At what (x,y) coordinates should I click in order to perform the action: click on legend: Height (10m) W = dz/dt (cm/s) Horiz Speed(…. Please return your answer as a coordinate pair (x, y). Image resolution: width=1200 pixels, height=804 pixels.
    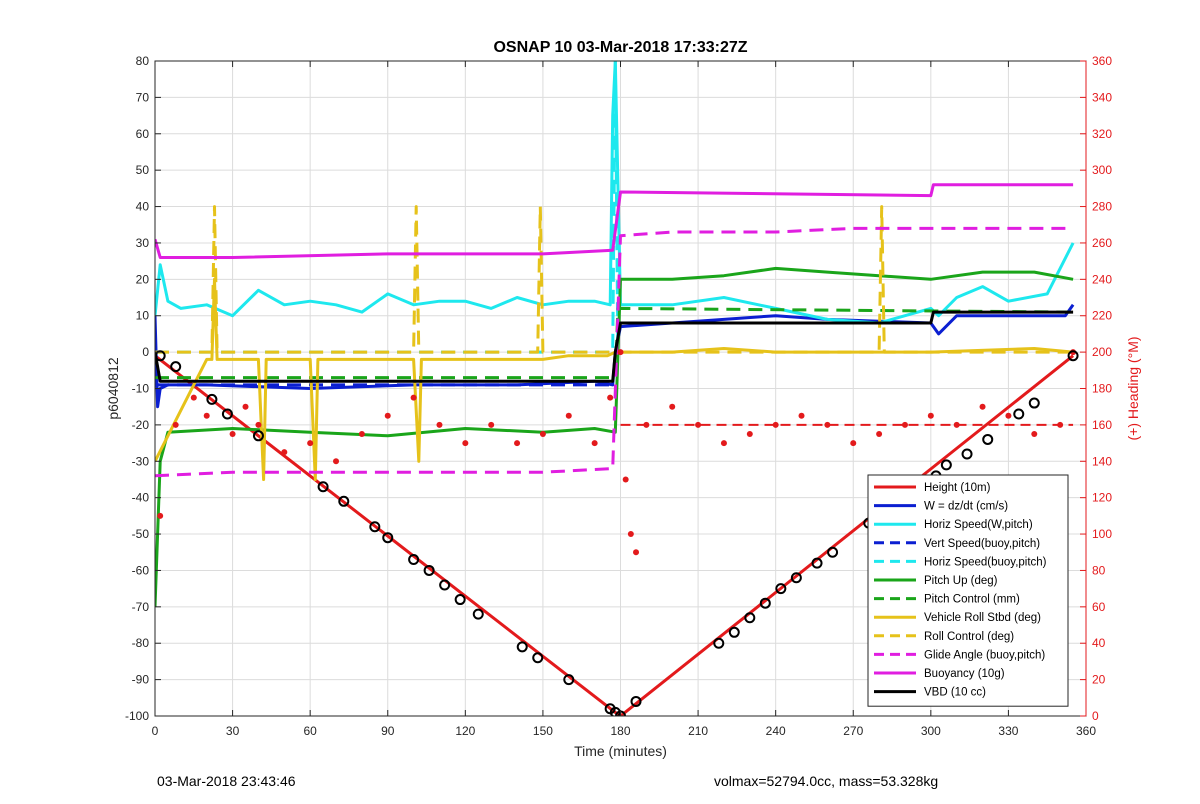
    Looking at the image, I should click on (968, 590).